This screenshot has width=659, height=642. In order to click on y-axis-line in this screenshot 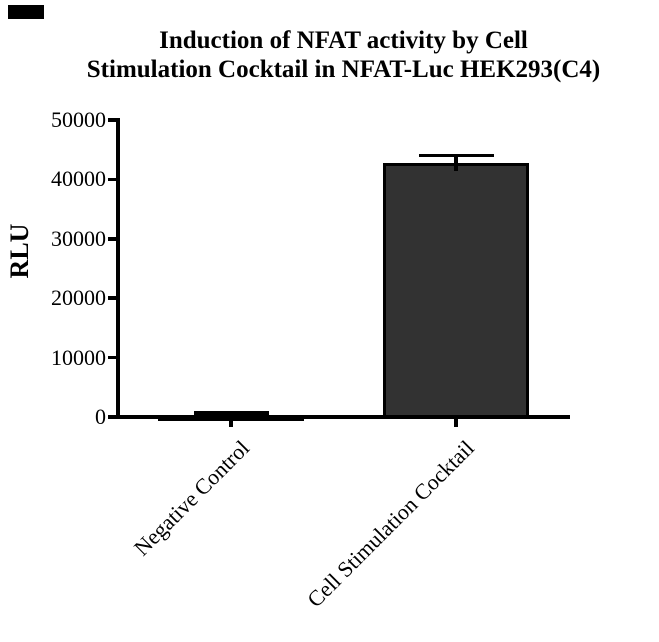, I will do `click(118, 268)`.